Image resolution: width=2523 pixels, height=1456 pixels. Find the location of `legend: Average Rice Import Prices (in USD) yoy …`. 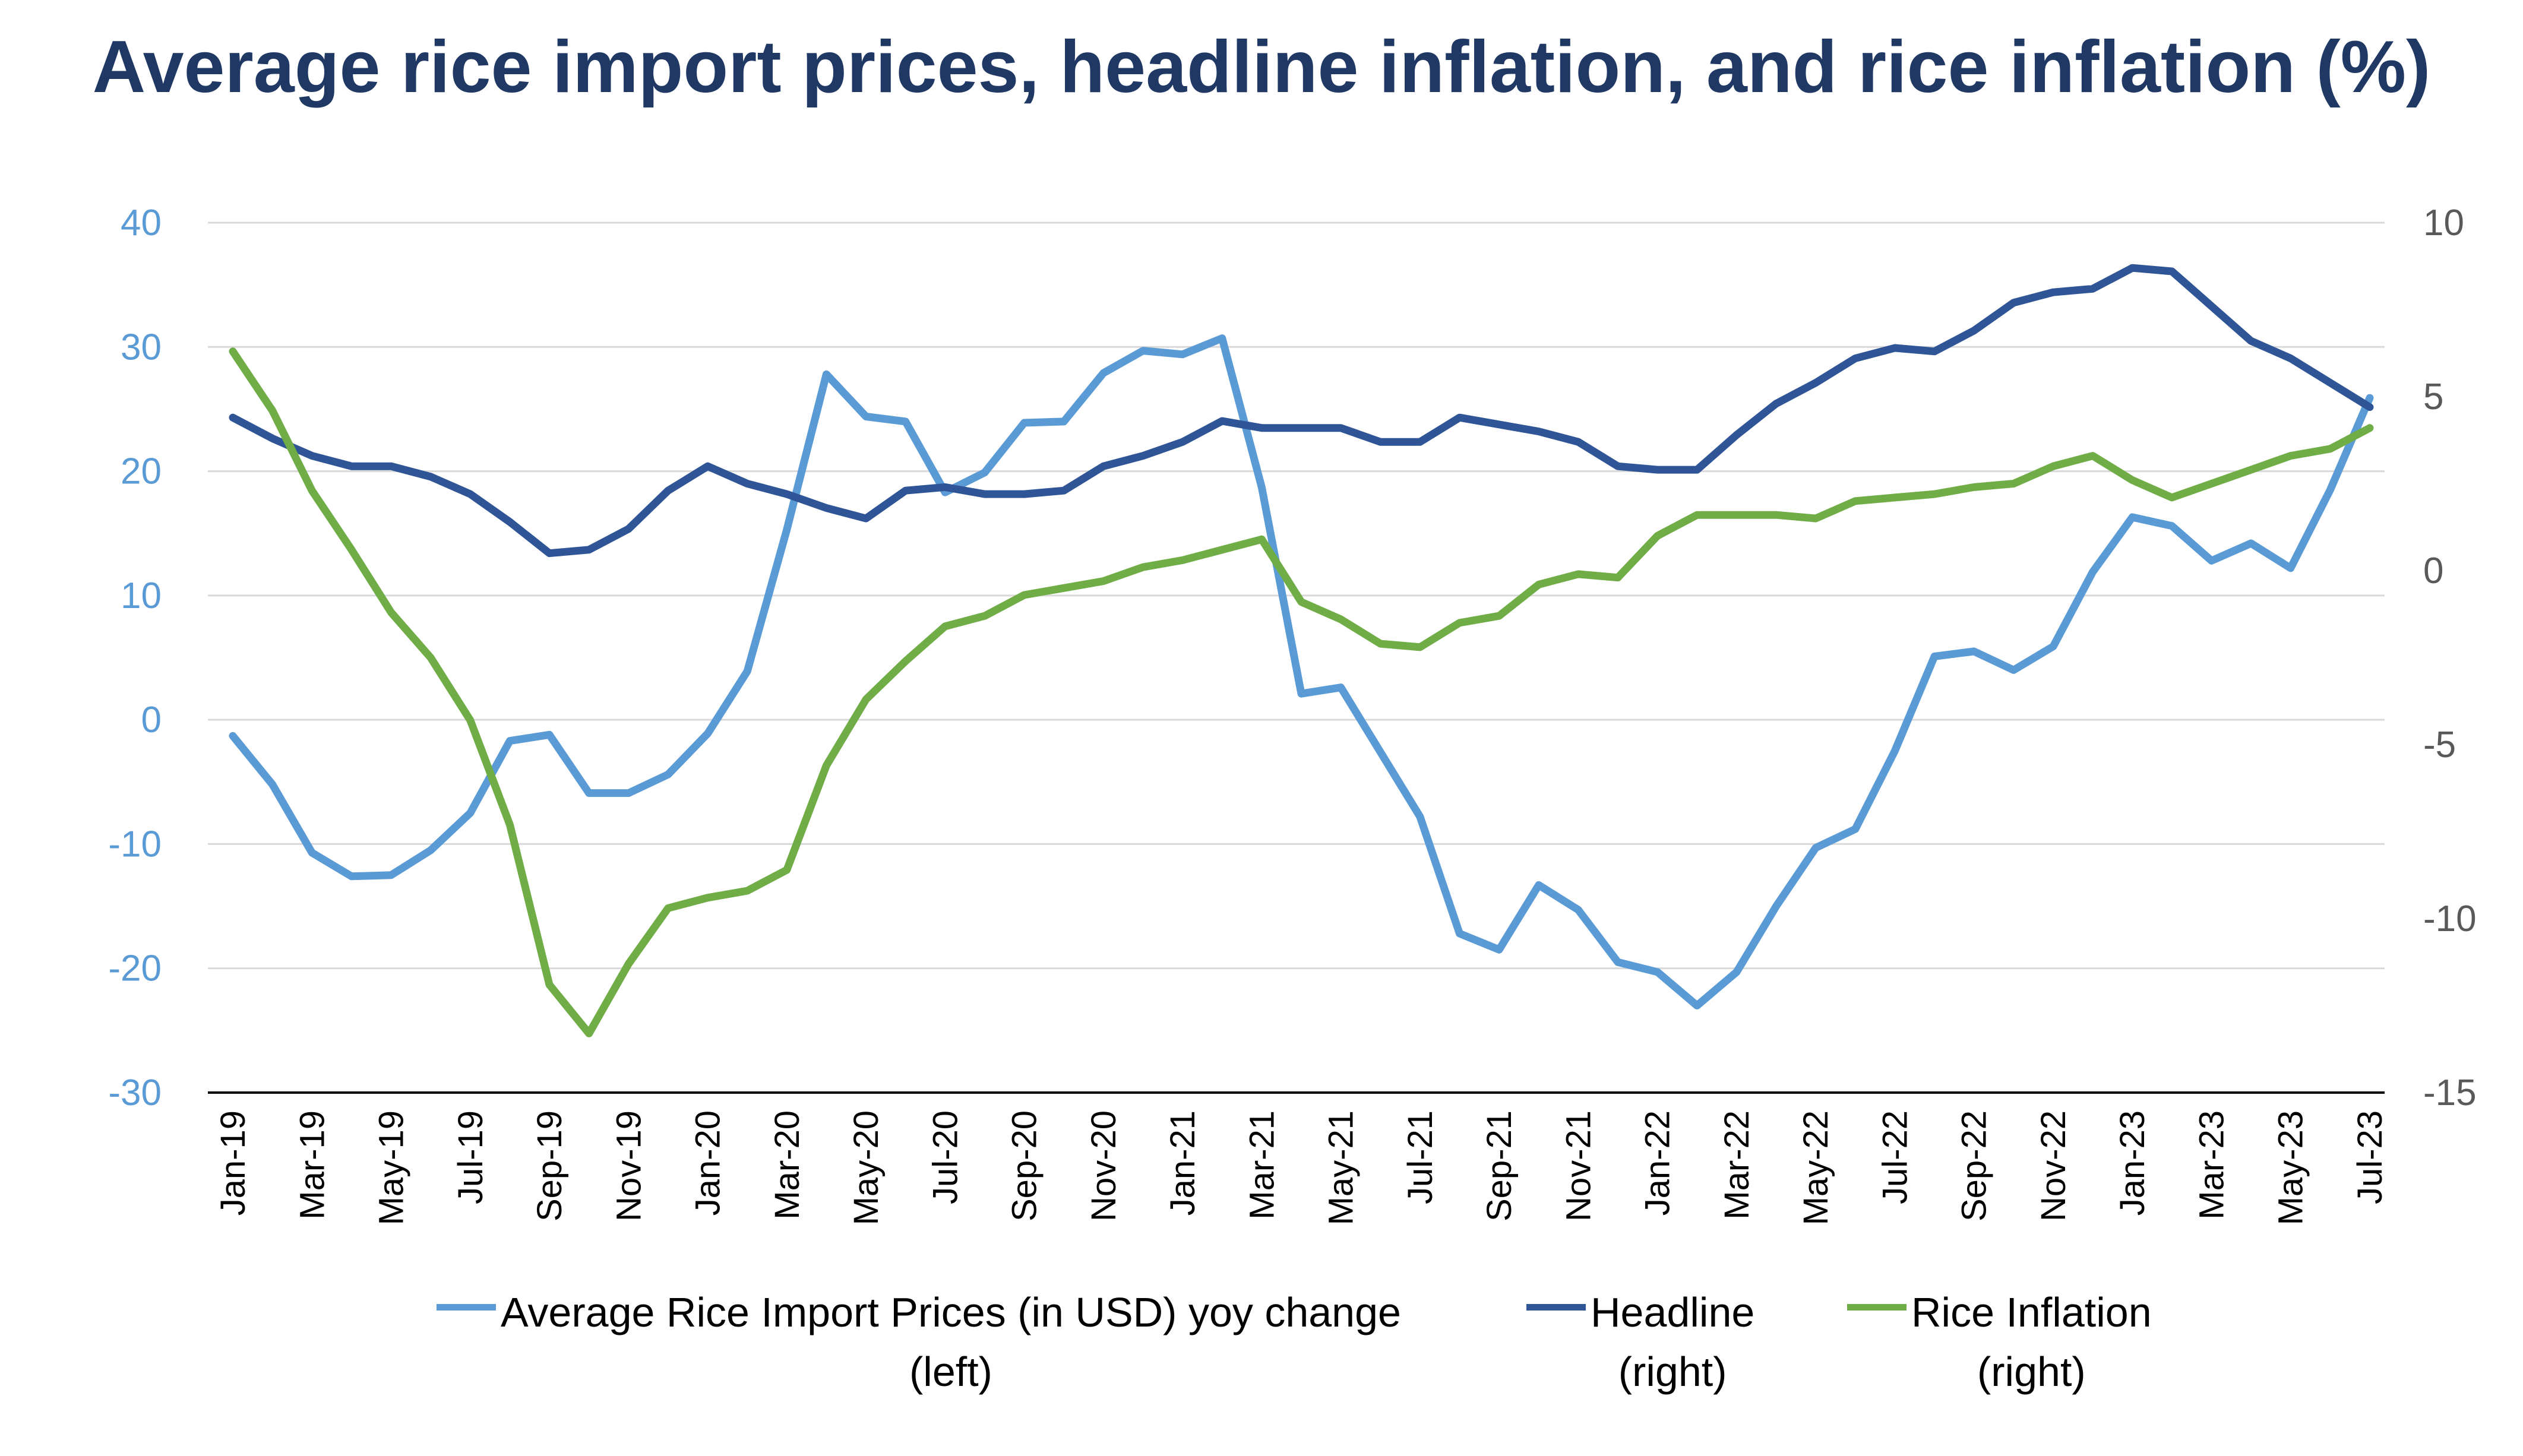

legend: Average Rice Import Prices (in USD) yoy … is located at coordinates (1261, 1366).